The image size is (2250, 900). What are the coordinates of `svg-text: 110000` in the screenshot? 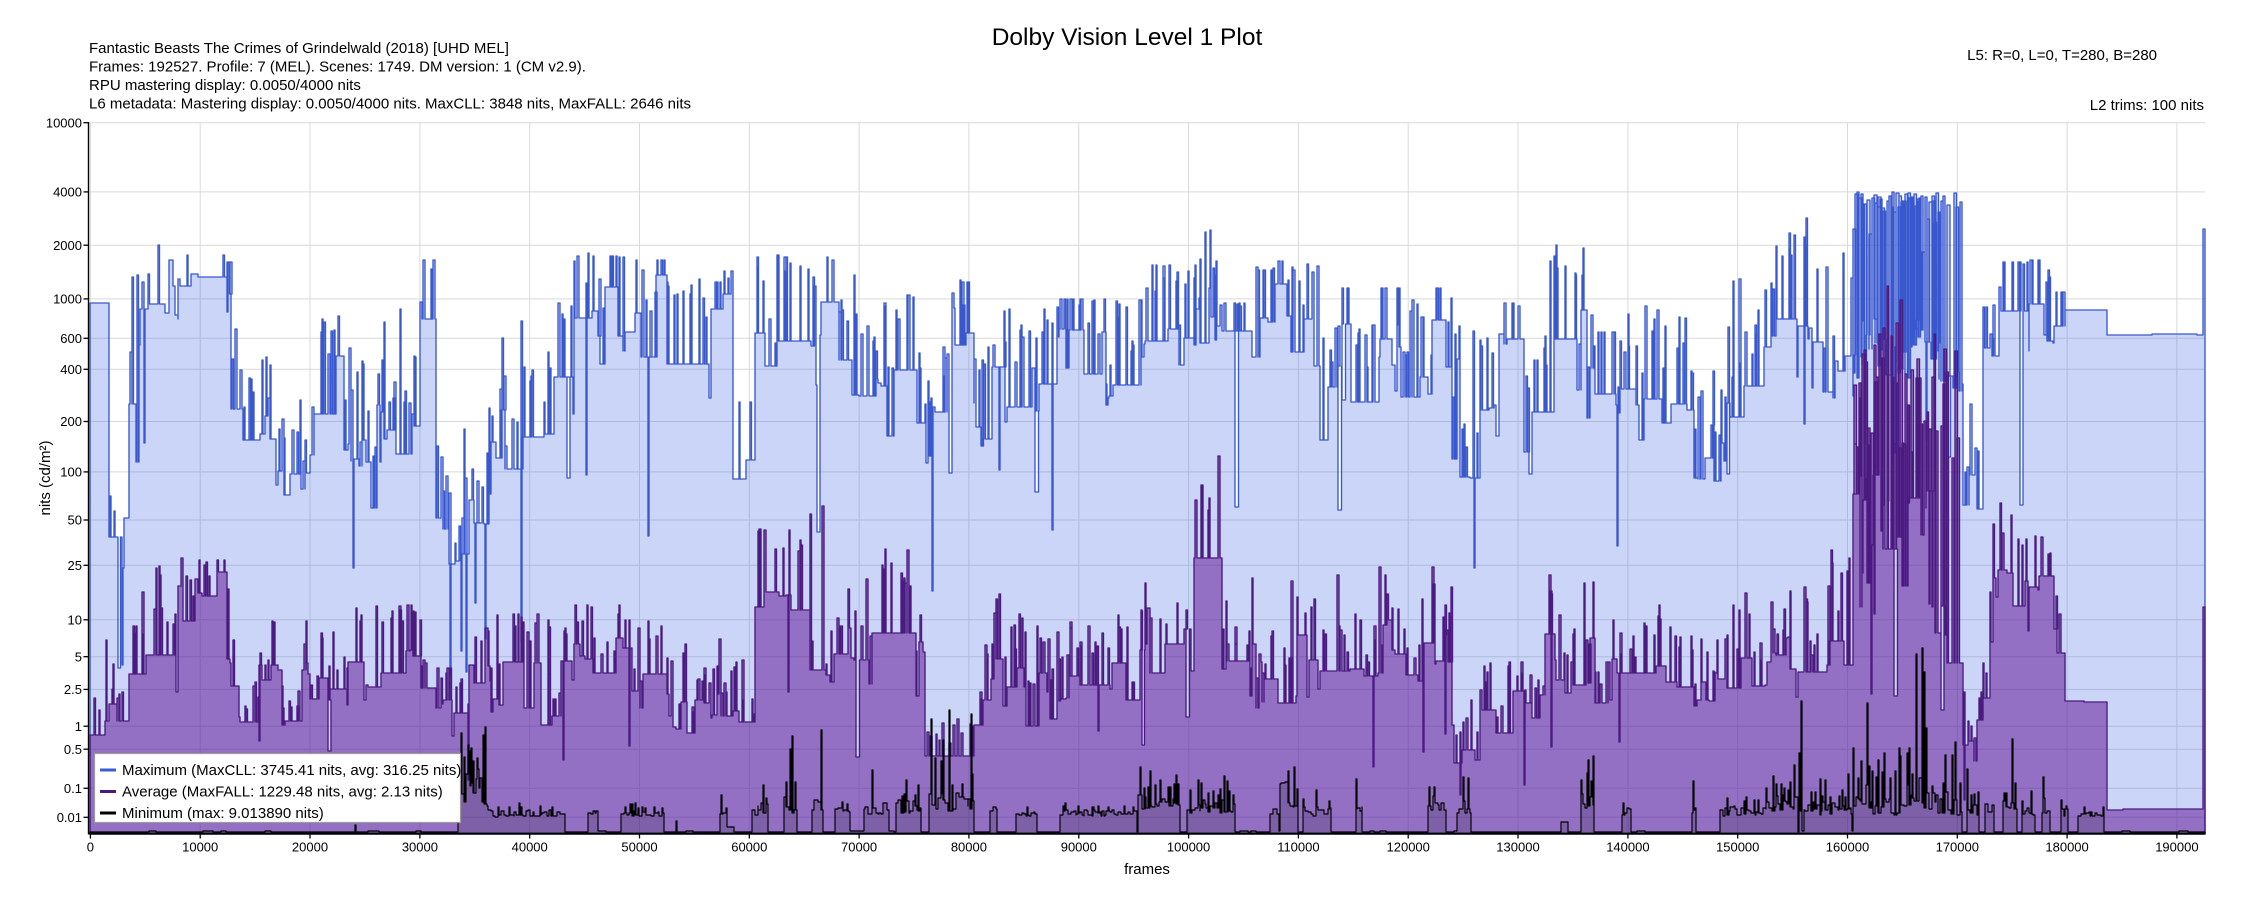 It's located at (1298, 847).